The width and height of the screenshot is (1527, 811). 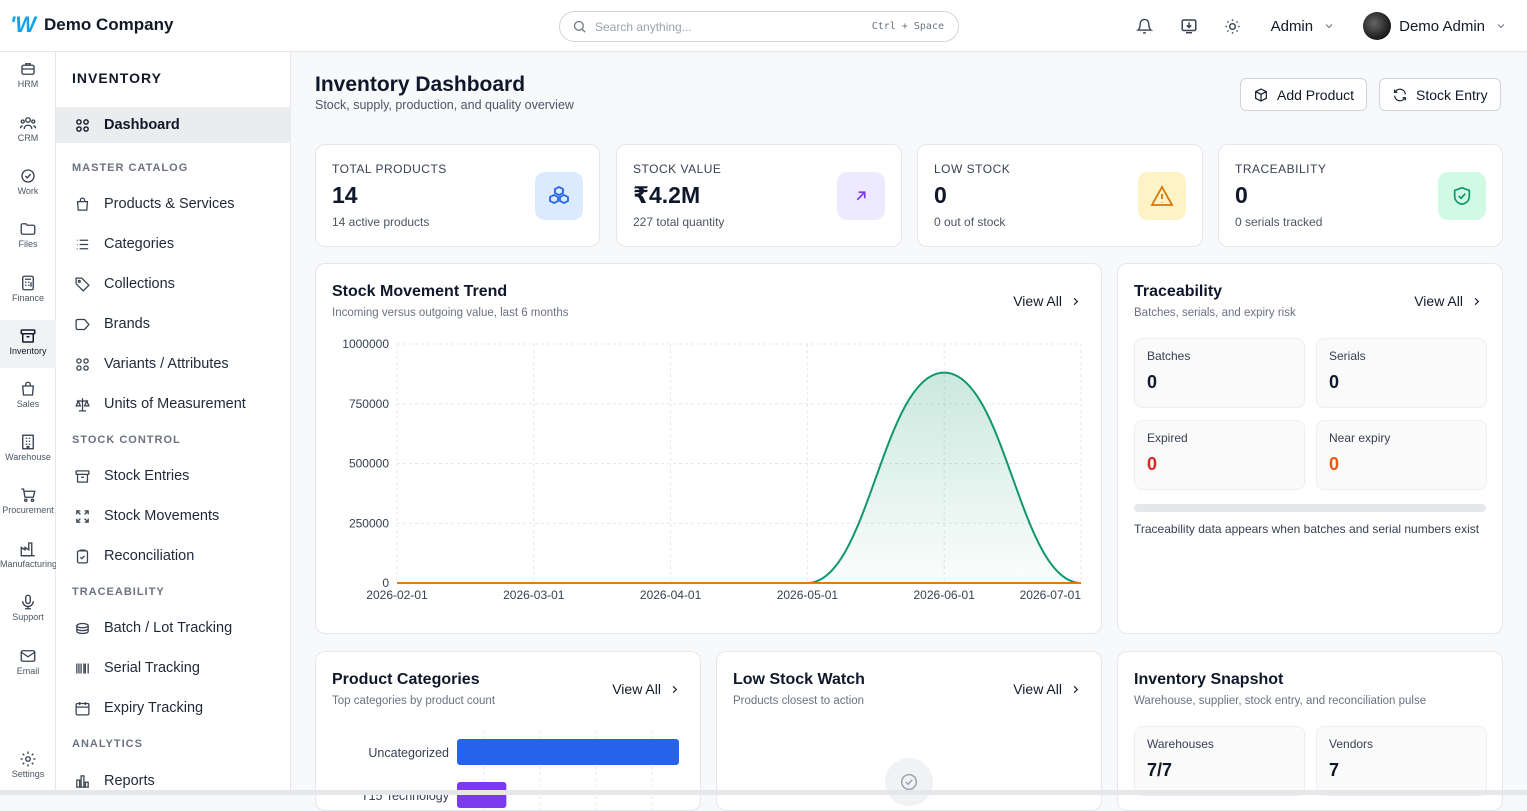 I want to click on tile-label: Serials, so click(x=1347, y=356).